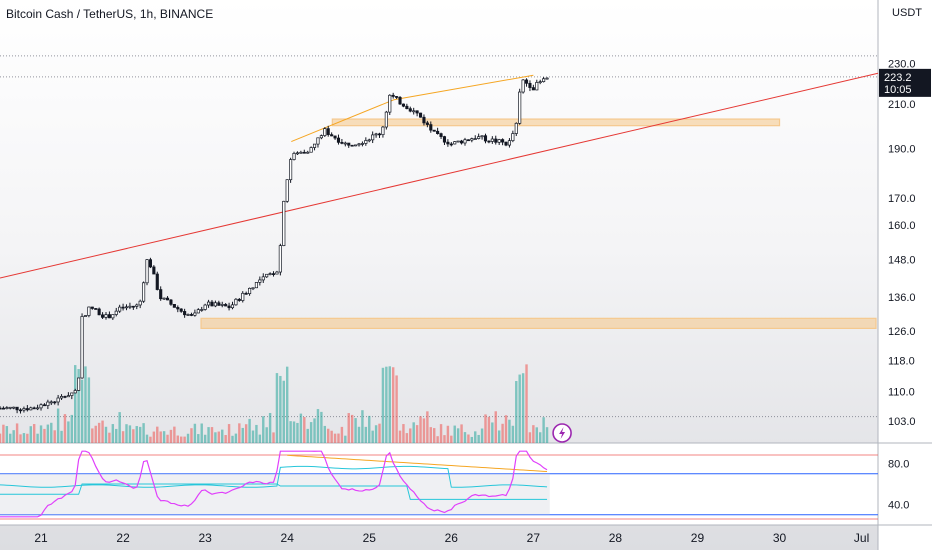 This screenshot has height=550, width=932. I want to click on lightning-bolt-icon, so click(562, 433).